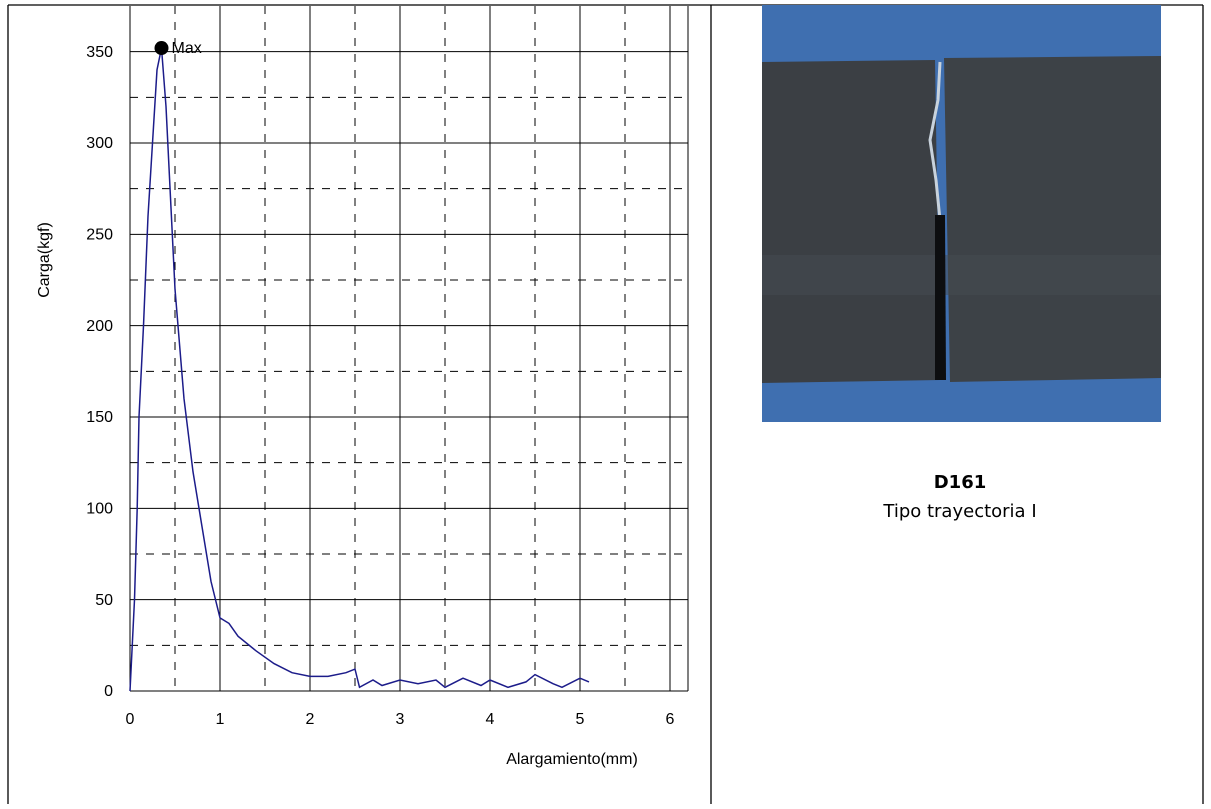 The image size is (1211, 809). I want to click on x-axis-title: Alargamiento(mm), so click(572, 759).